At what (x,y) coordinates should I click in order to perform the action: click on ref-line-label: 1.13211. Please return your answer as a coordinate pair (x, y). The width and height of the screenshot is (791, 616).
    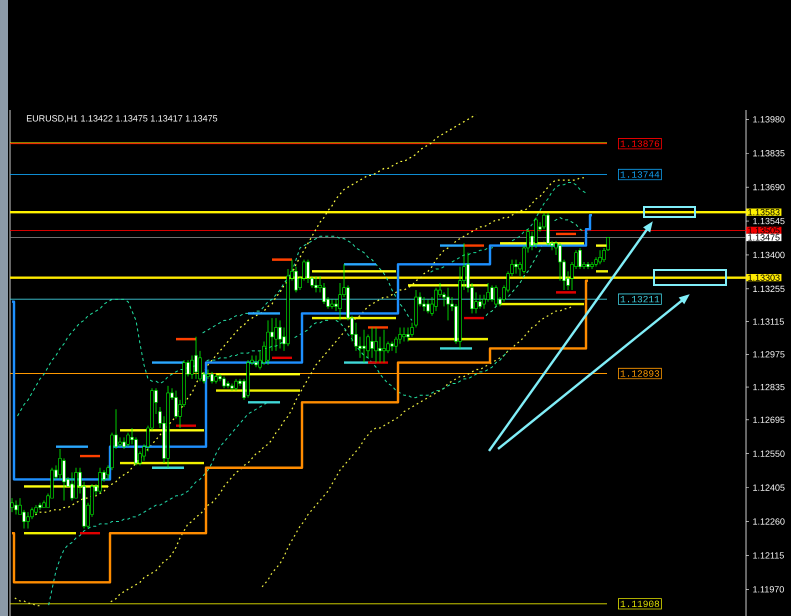
    Looking at the image, I should click on (640, 299).